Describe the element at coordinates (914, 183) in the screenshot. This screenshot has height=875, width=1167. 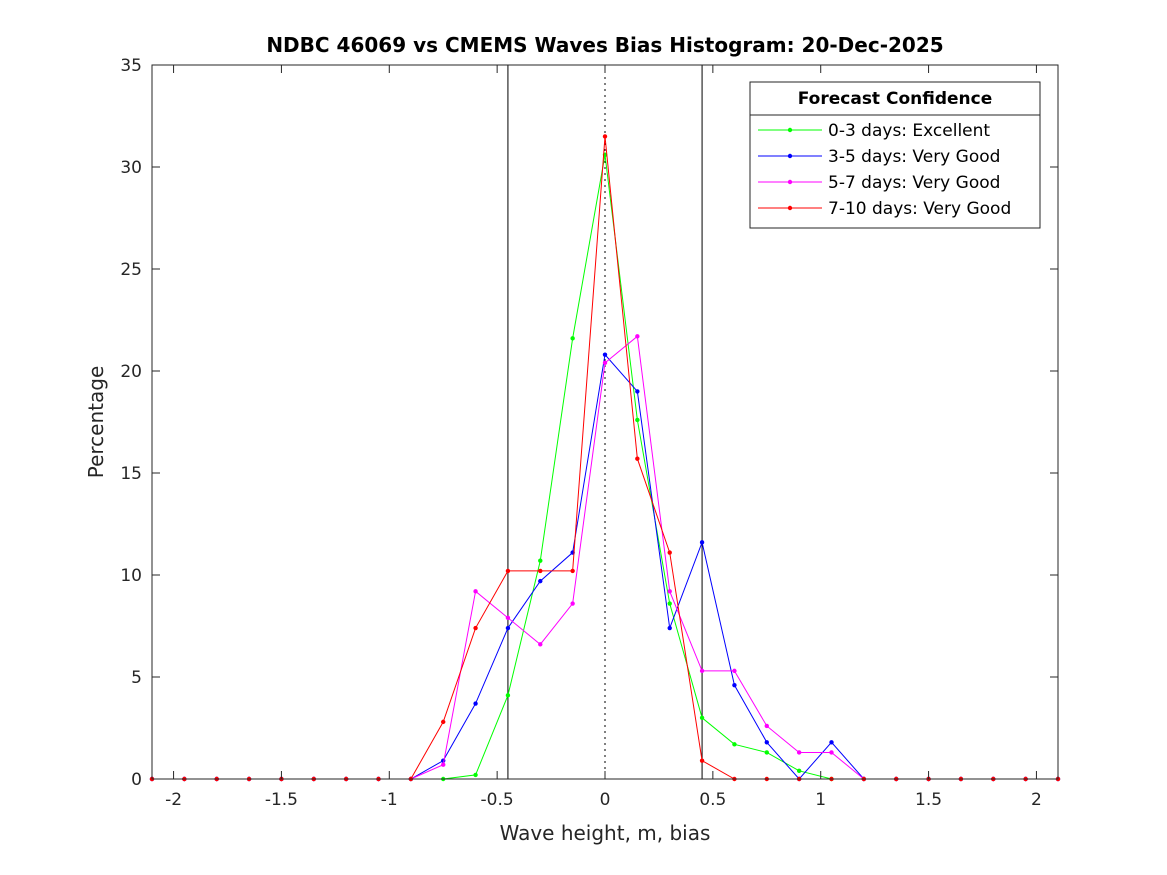
I see `legend-entry-label: 5-7 days: Very Good` at that location.